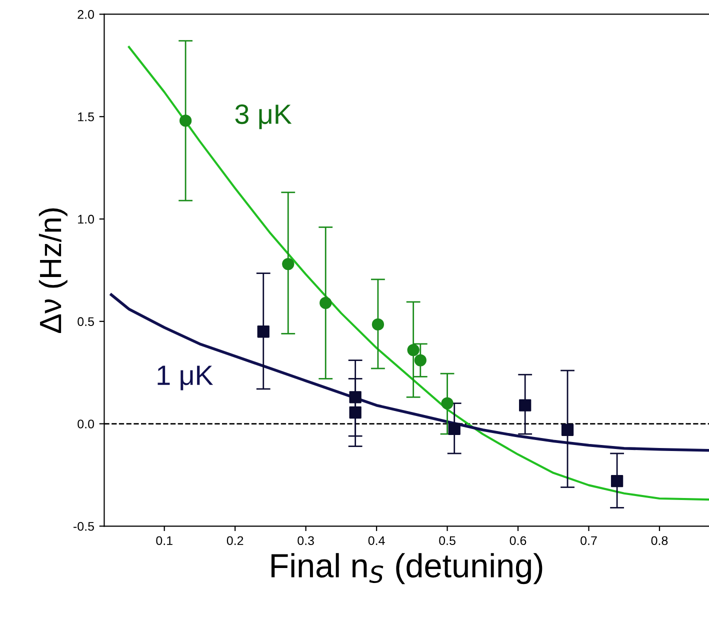  Describe the element at coordinates (407, 568) in the screenshot. I see `x-axis-title: Final n$_{S}$ (detuning)` at that location.